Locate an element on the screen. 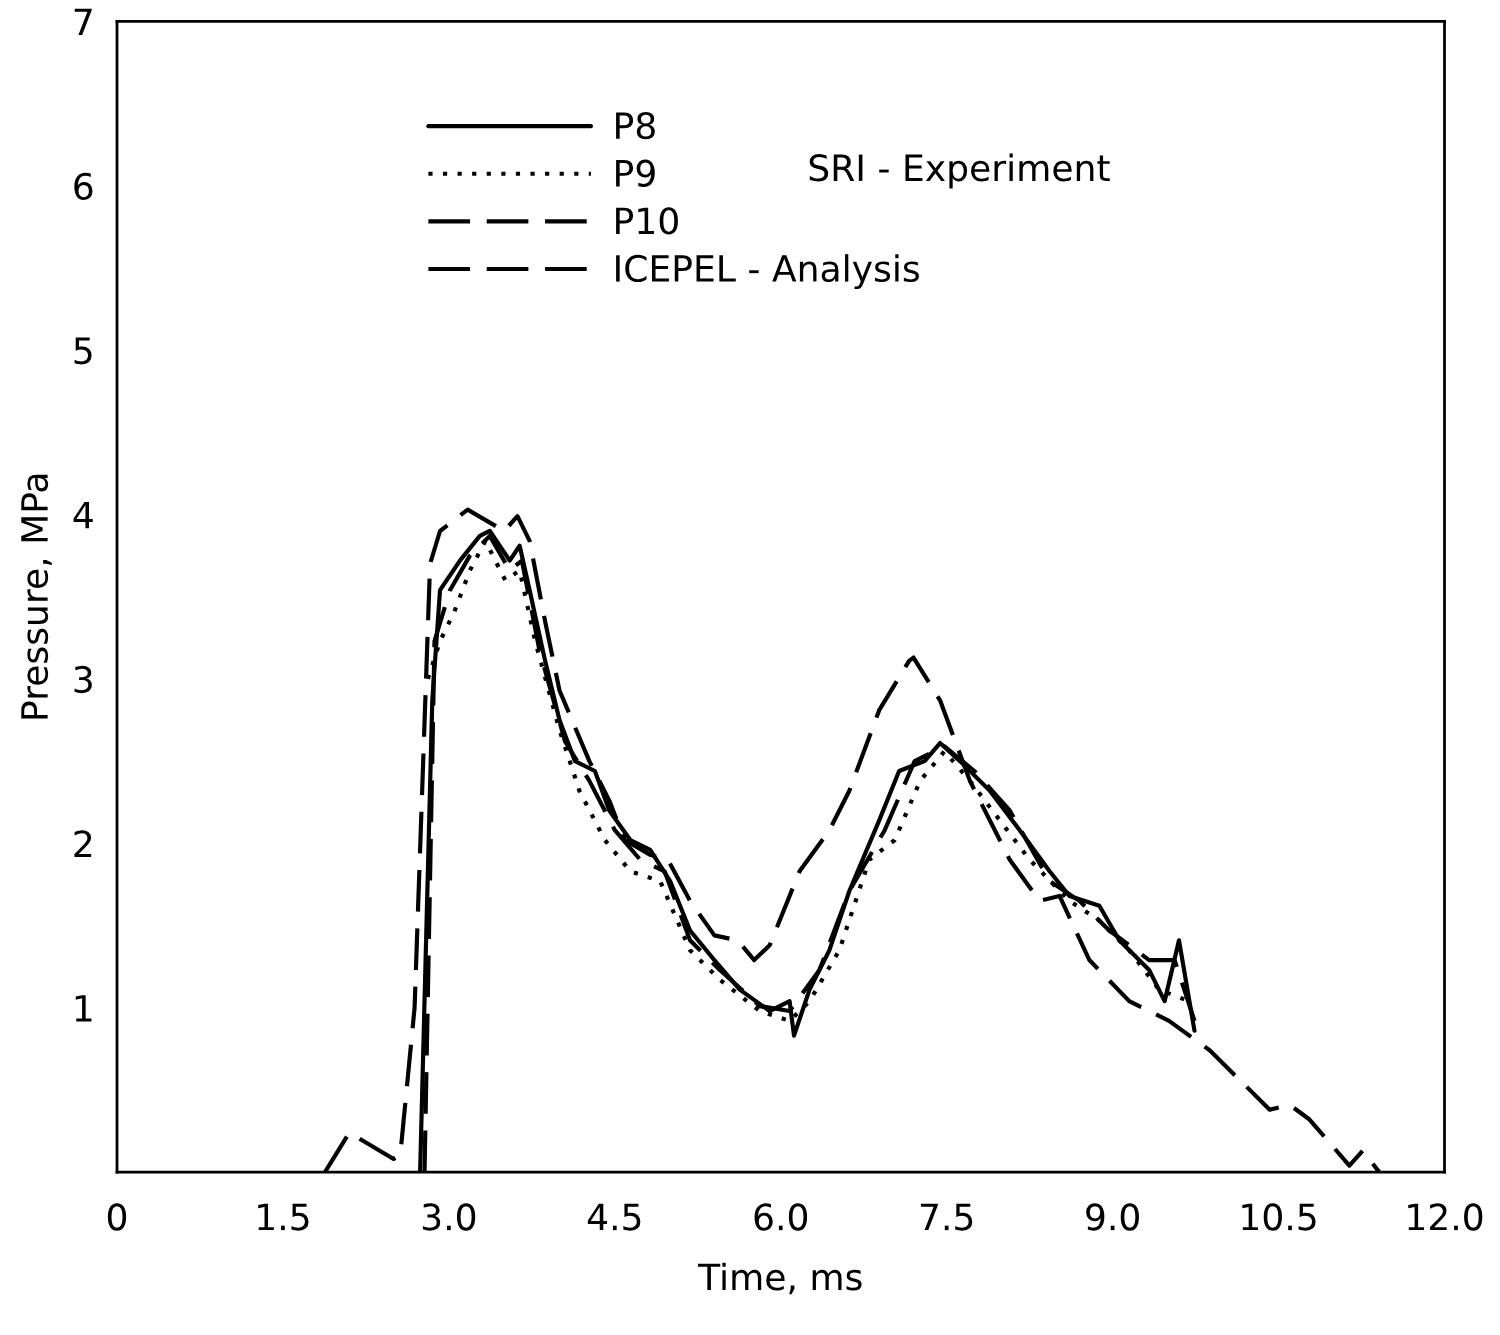 This screenshot has width=1500, height=1335. y-tick-label: 5 is located at coordinates (83, 351).